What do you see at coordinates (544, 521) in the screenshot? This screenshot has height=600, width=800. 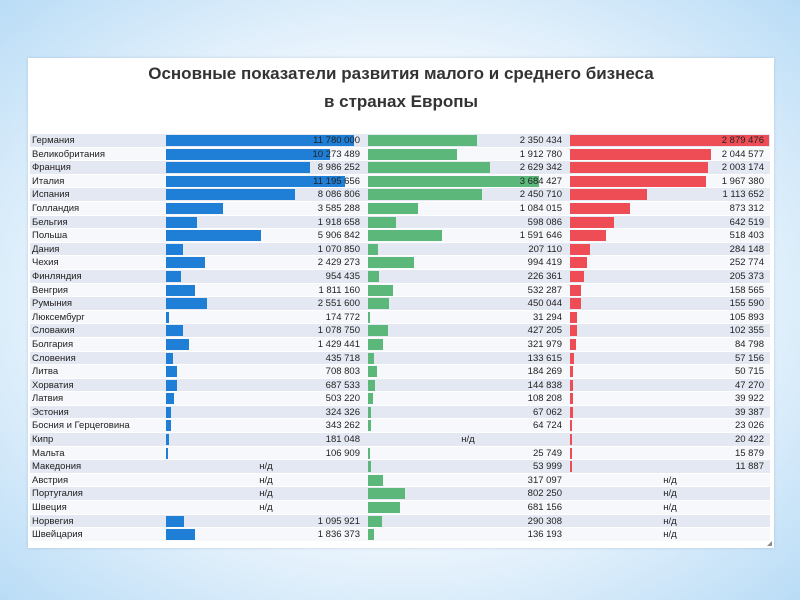 I see `series-2-value: 290 308` at bounding box center [544, 521].